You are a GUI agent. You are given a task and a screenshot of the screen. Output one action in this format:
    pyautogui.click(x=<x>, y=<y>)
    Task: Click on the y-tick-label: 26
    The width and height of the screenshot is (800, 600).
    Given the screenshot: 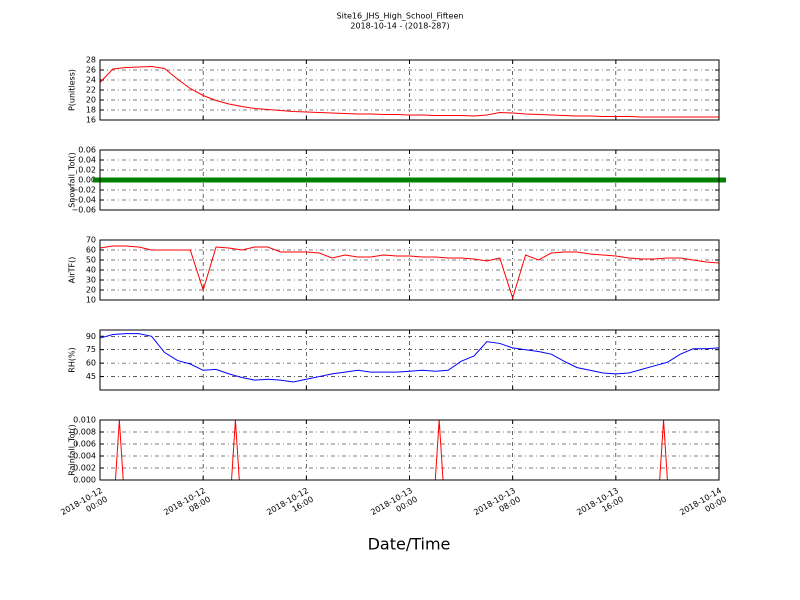 What is the action you would take?
    pyautogui.click(x=91, y=70)
    